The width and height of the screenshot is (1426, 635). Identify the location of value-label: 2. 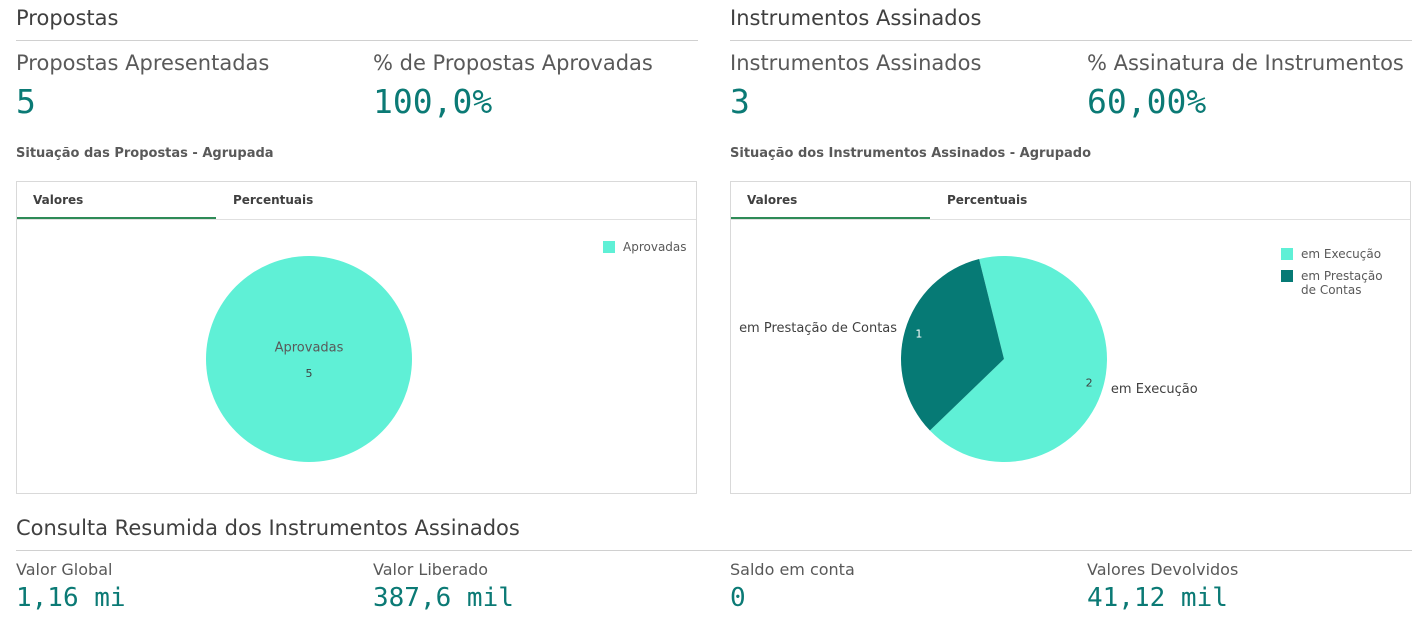
(1089, 382).